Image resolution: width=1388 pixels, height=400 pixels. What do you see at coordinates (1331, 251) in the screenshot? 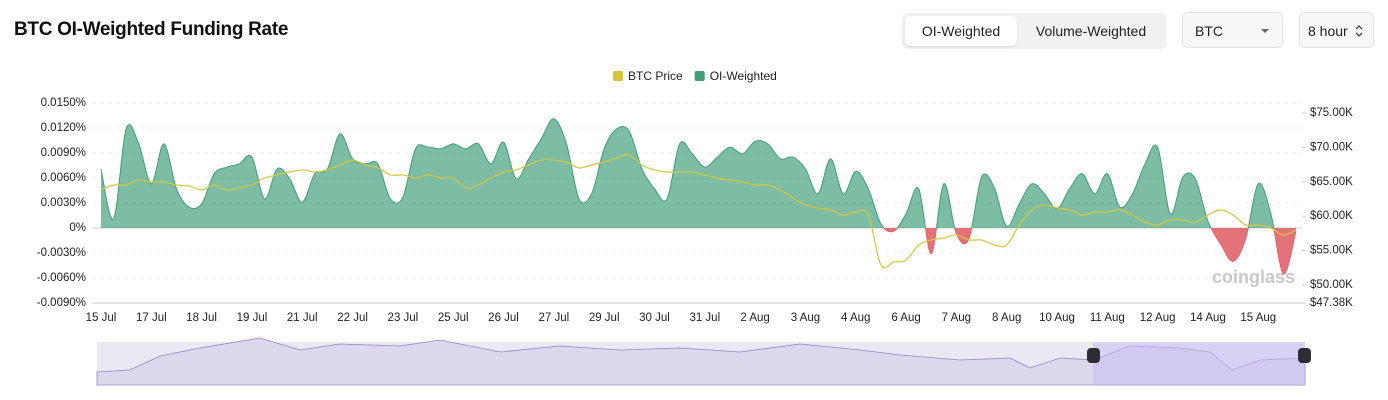
I see `y2-tick-label: $55.00K` at bounding box center [1331, 251].